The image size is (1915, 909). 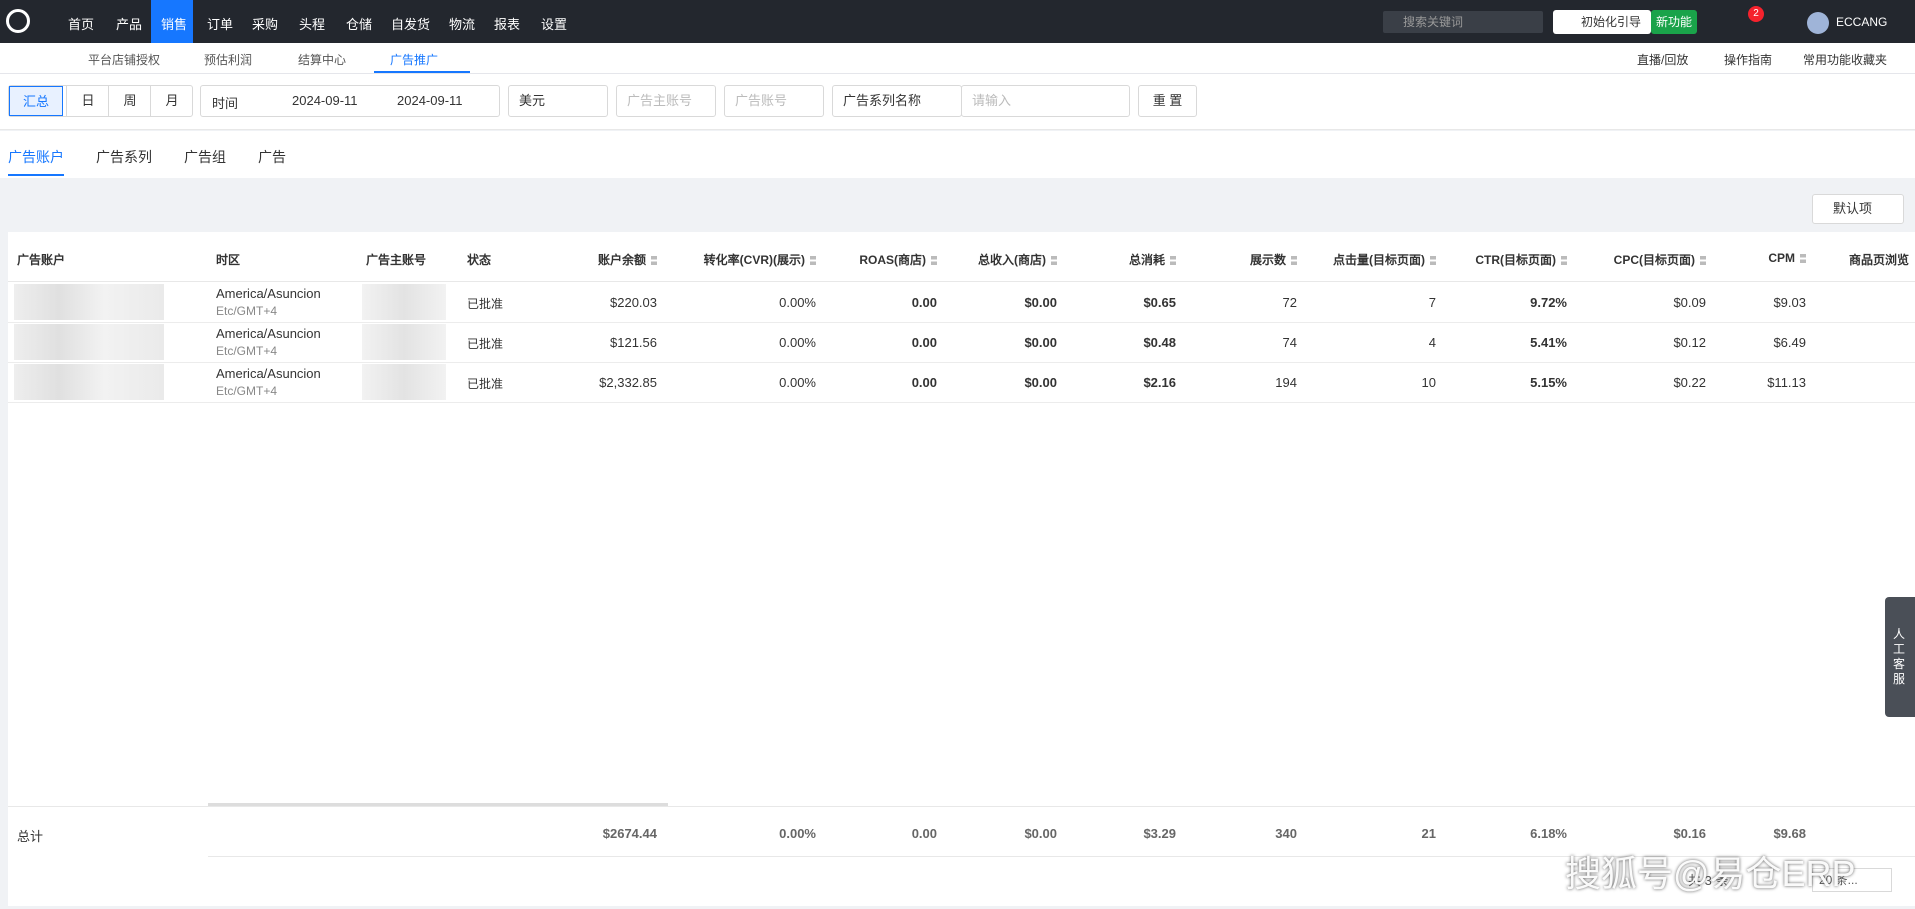 I want to click on nav-item: 采购, so click(x=265, y=24).